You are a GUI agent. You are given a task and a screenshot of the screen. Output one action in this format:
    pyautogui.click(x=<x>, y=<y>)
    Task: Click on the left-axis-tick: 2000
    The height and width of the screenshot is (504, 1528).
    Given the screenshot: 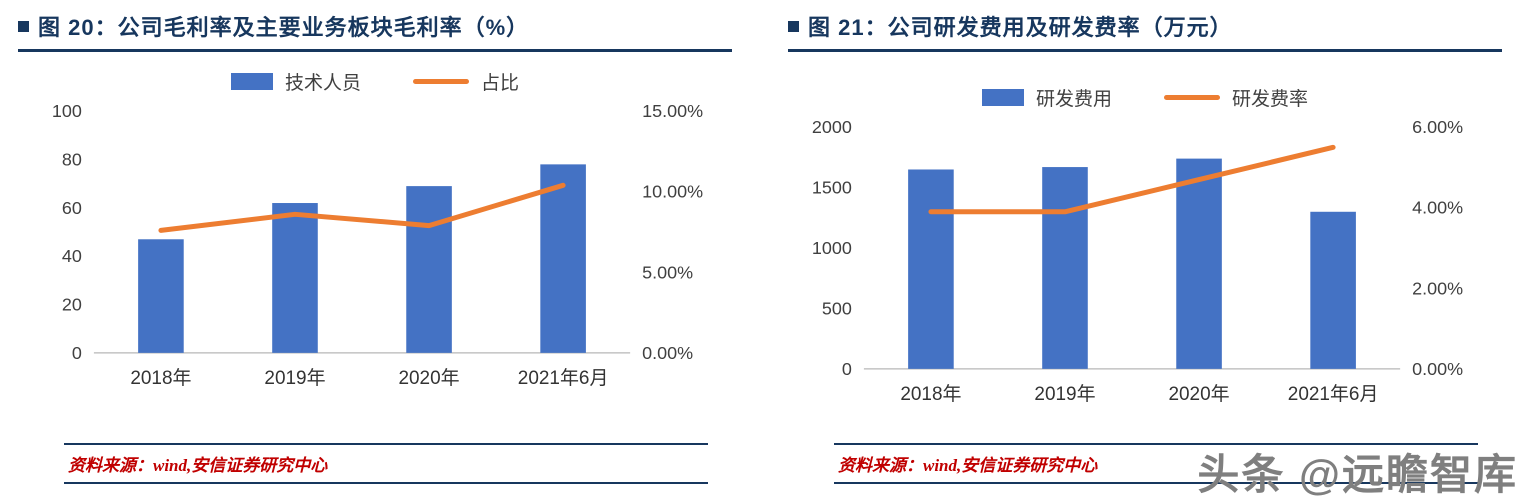 What is the action you would take?
    pyautogui.click(x=832, y=127)
    